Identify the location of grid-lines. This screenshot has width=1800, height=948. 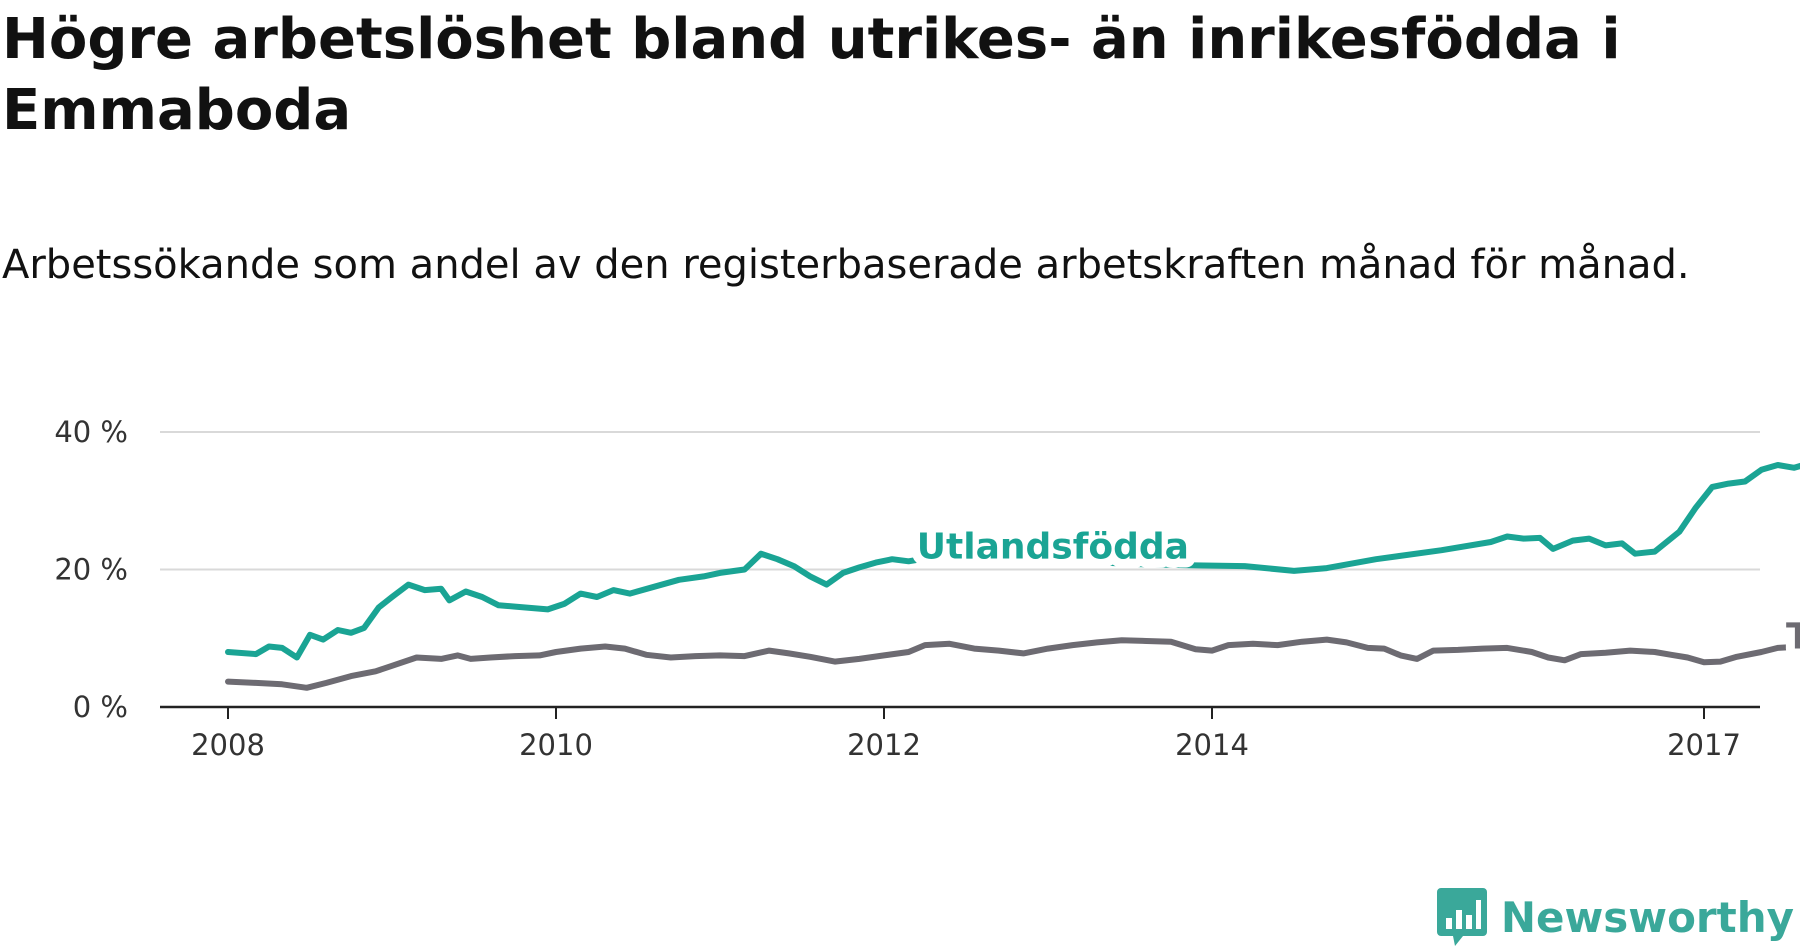
(960, 501).